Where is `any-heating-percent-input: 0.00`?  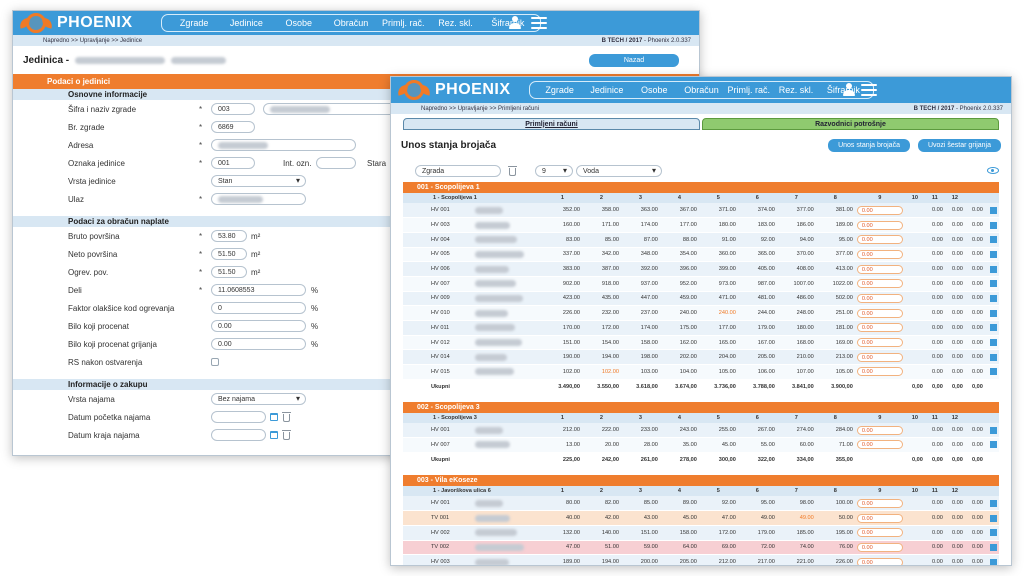 any-heating-percent-input: 0.00 is located at coordinates (258, 344).